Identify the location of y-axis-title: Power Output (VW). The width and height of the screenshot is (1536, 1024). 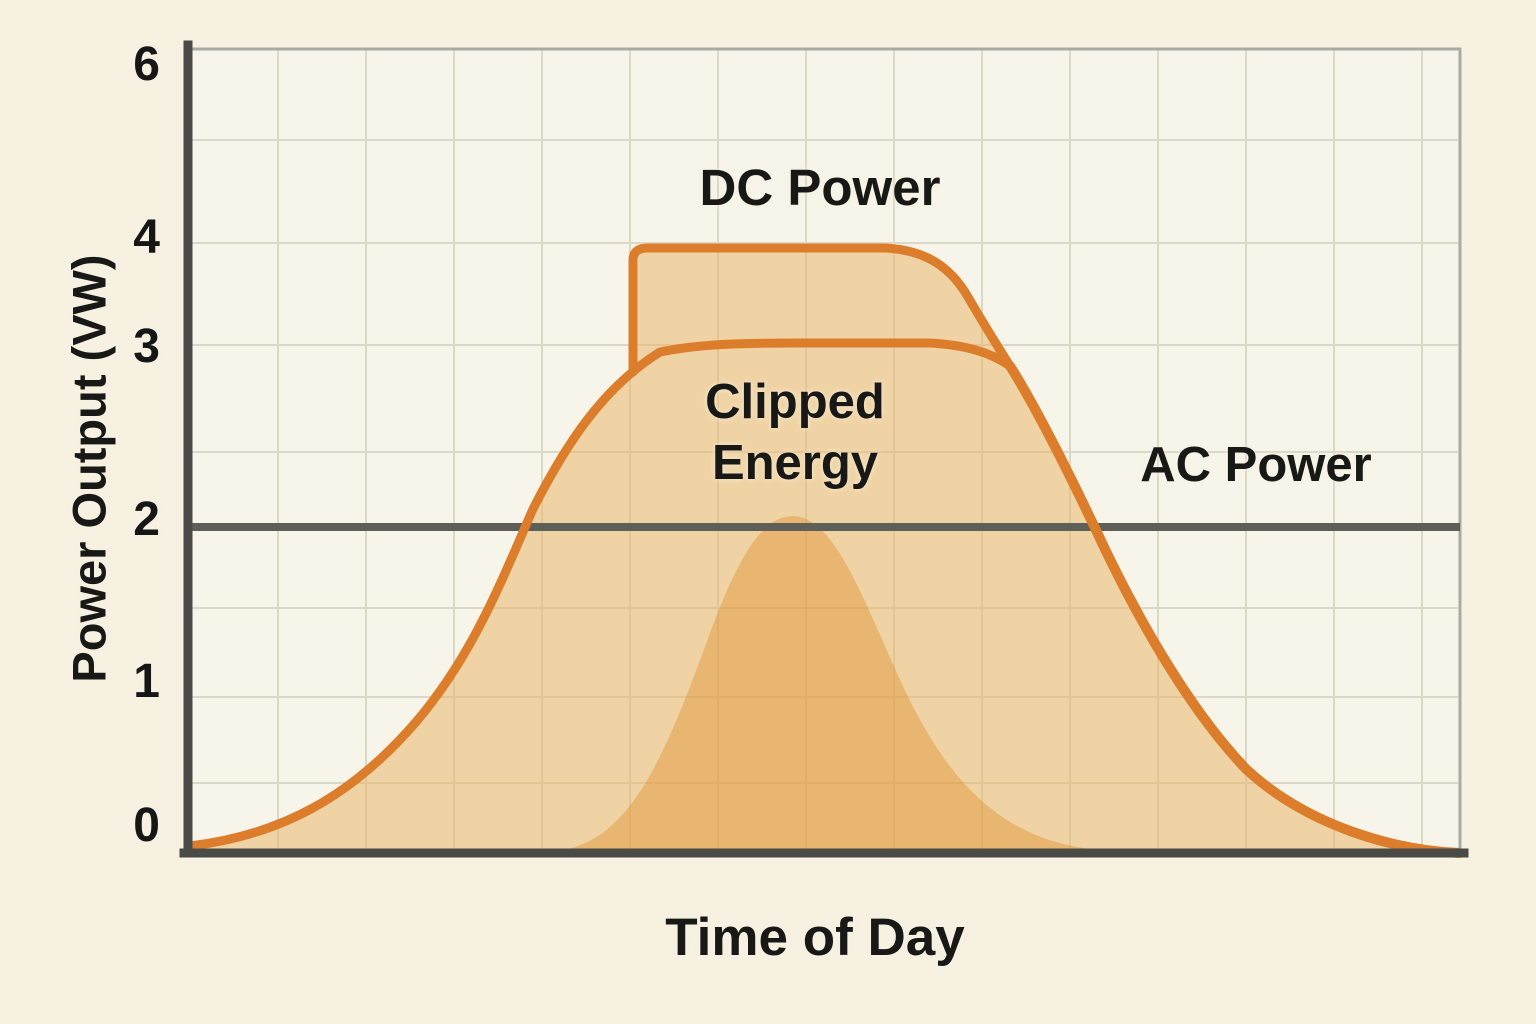
(89, 468).